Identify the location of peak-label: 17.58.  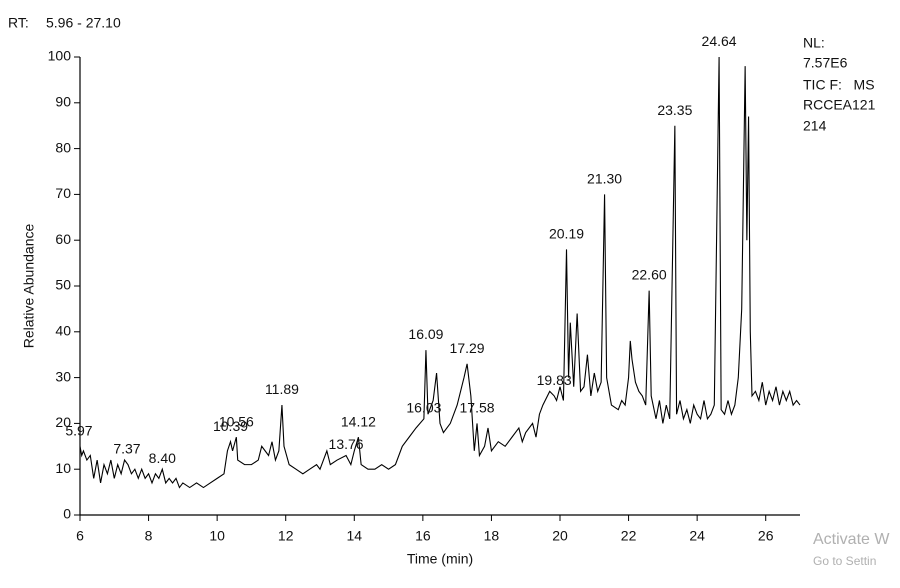
(477, 408).